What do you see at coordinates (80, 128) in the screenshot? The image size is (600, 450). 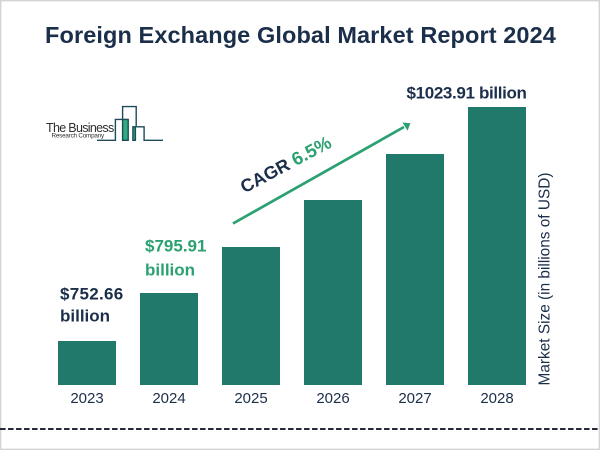 I see `svg-text: The Business` at bounding box center [80, 128].